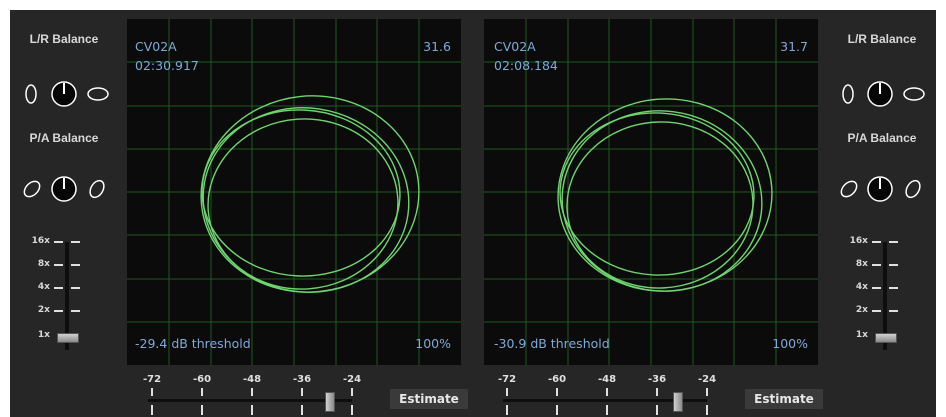  Describe the element at coordinates (526, 65) in the screenshot. I see `scope-time: 02:08.184` at that location.